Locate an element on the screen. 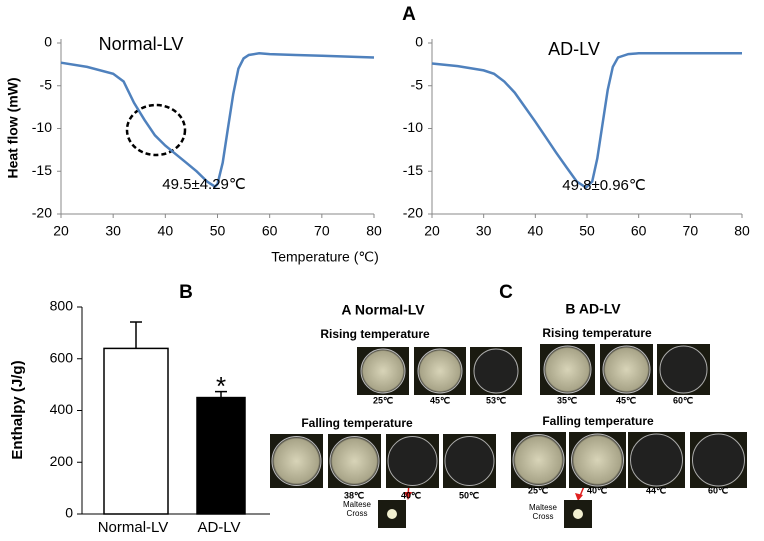 The width and height of the screenshot is (764, 541). y-tick-label: 600 is located at coordinates (62, 357).